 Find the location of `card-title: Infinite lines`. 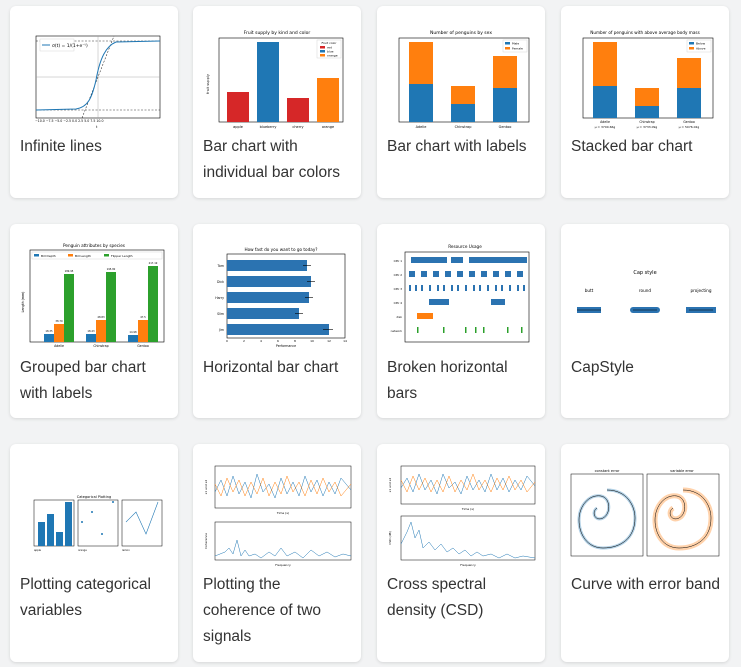

card-title: Infinite lines is located at coordinates (61, 146).